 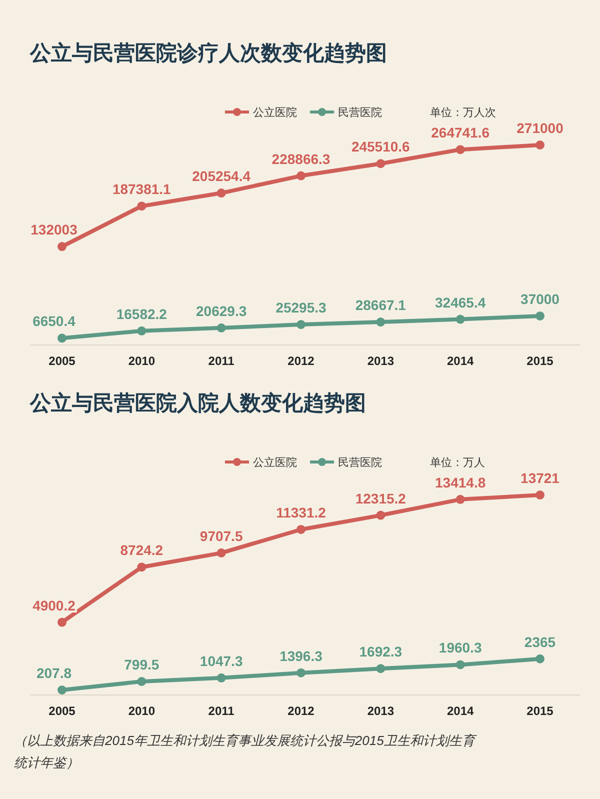 I want to click on data-label: 8724.2, so click(x=142, y=550).